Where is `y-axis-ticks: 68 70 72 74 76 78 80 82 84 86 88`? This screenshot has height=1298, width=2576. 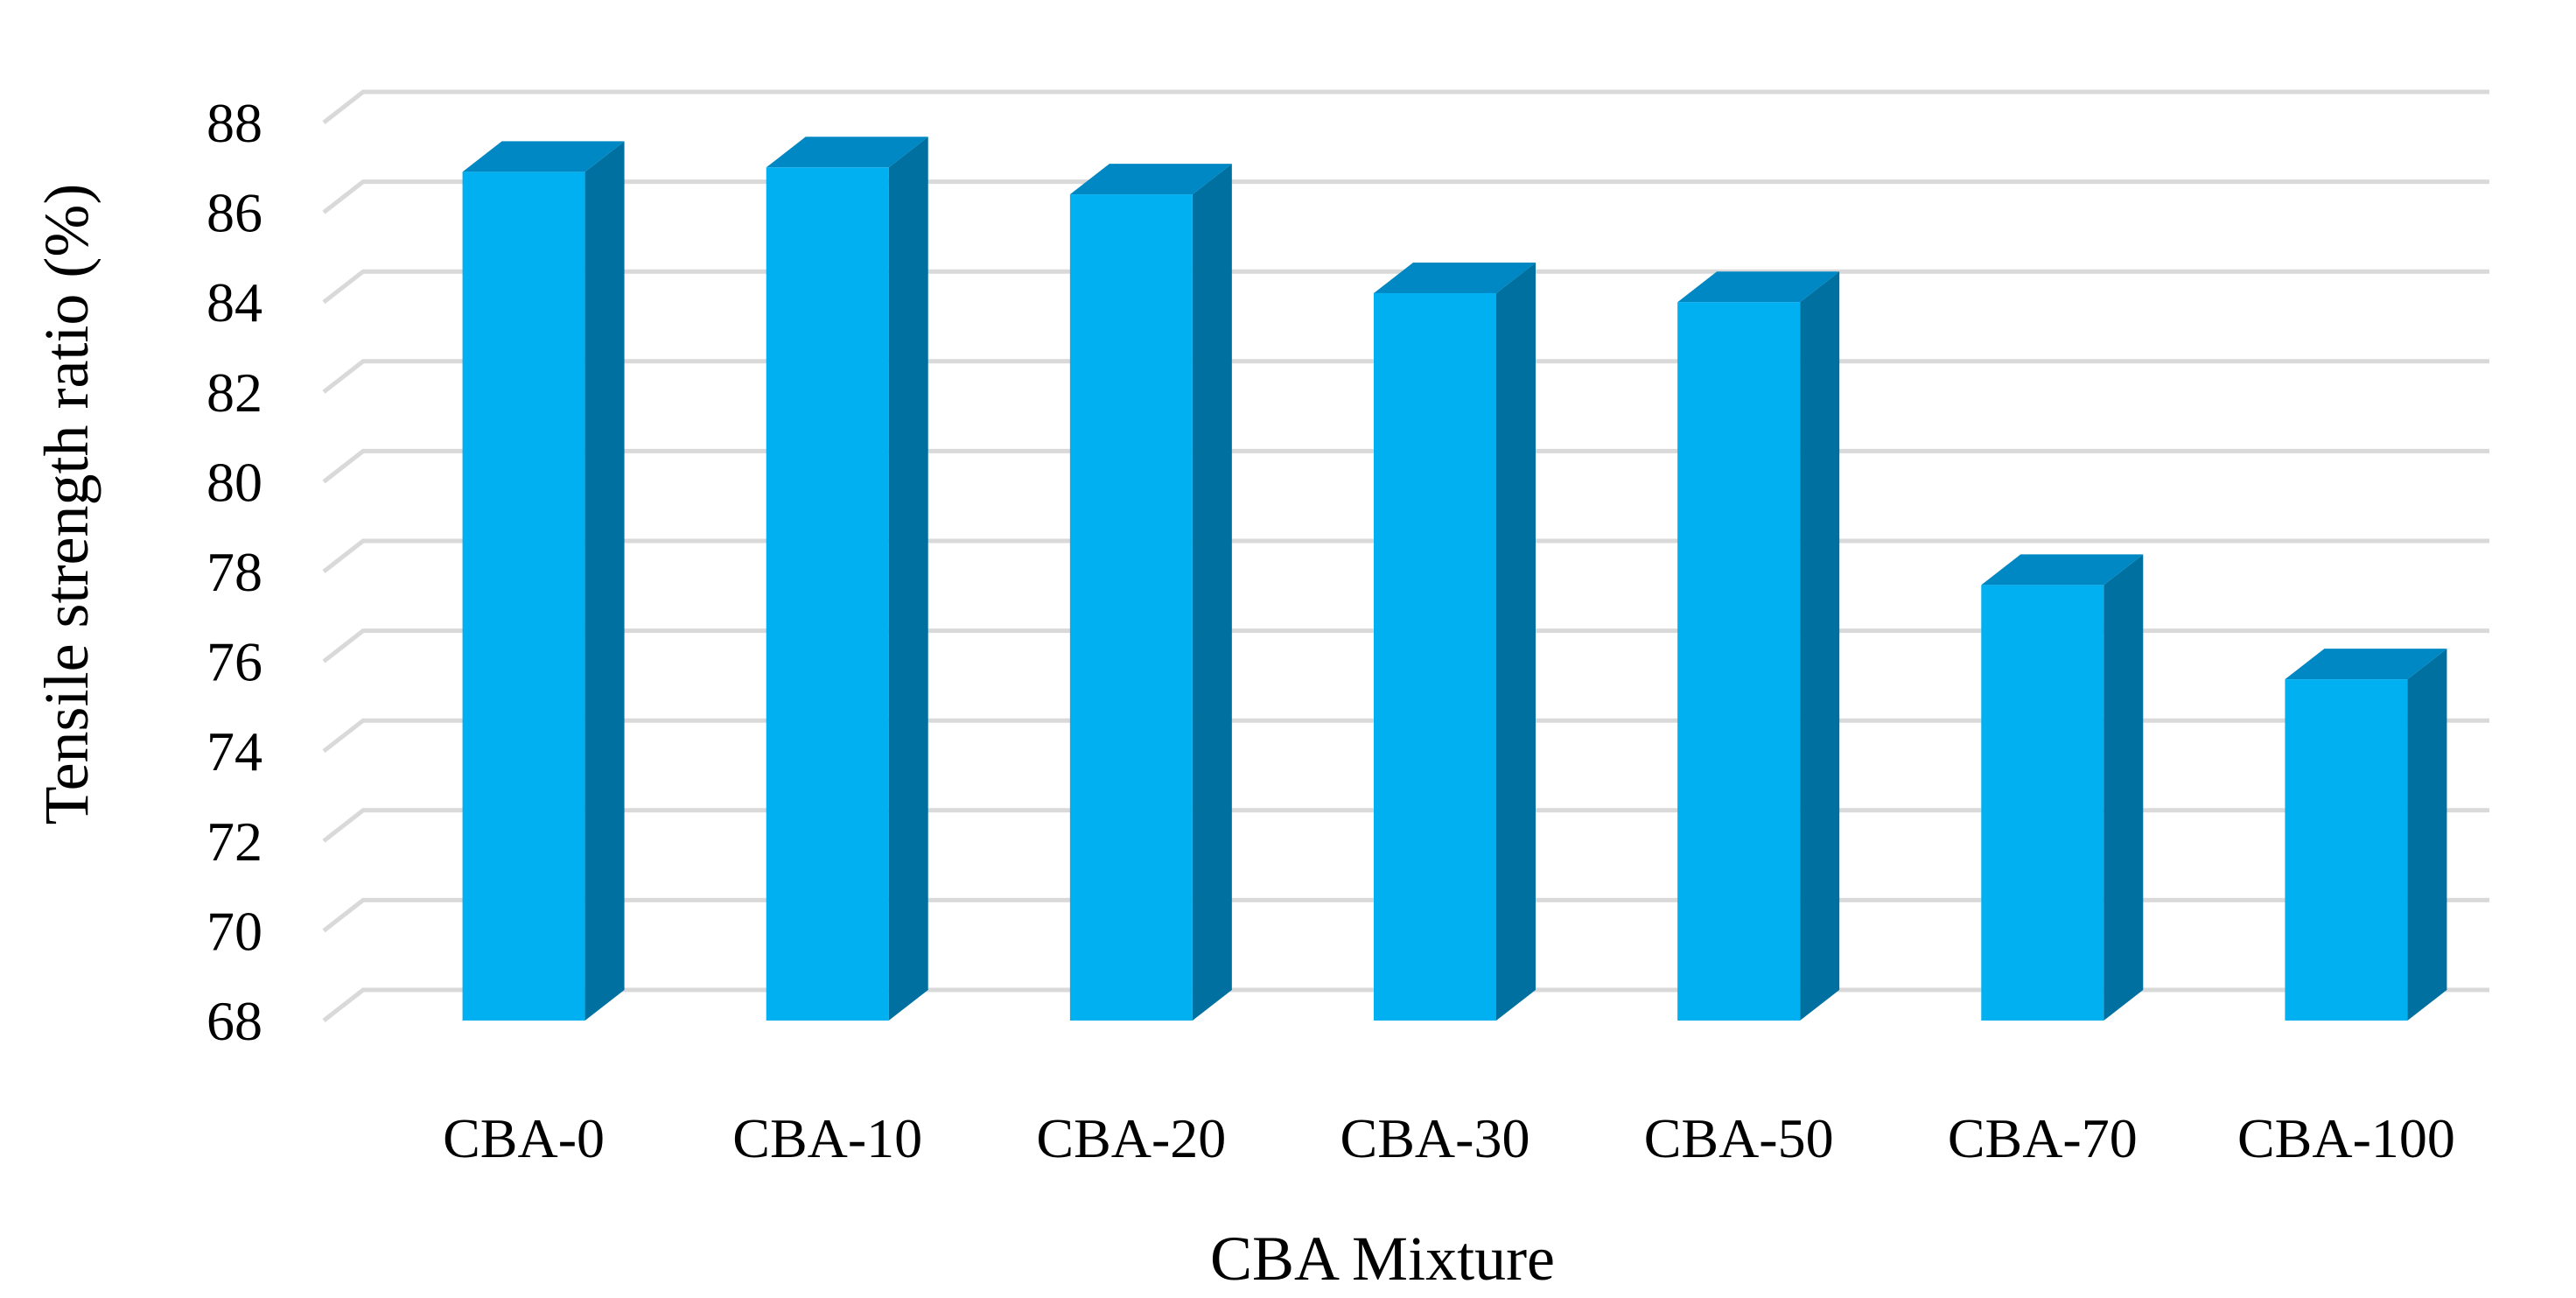 y-axis-ticks: 68 70 72 74 76 78 80 82 84 86 88 is located at coordinates (234, 572).